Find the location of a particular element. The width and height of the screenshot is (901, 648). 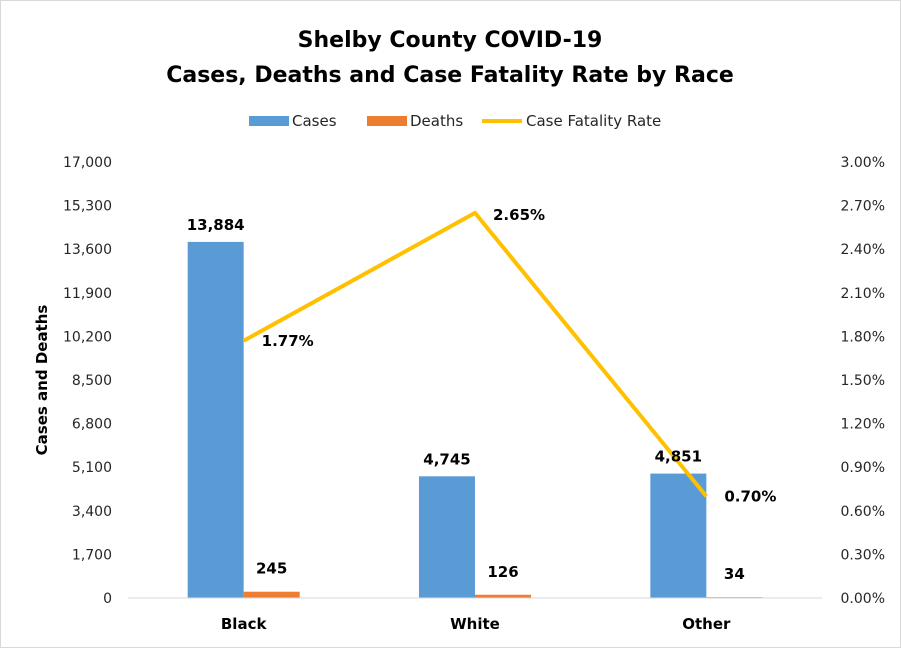

data-label-deaths-white: 126 is located at coordinates (502, 572).